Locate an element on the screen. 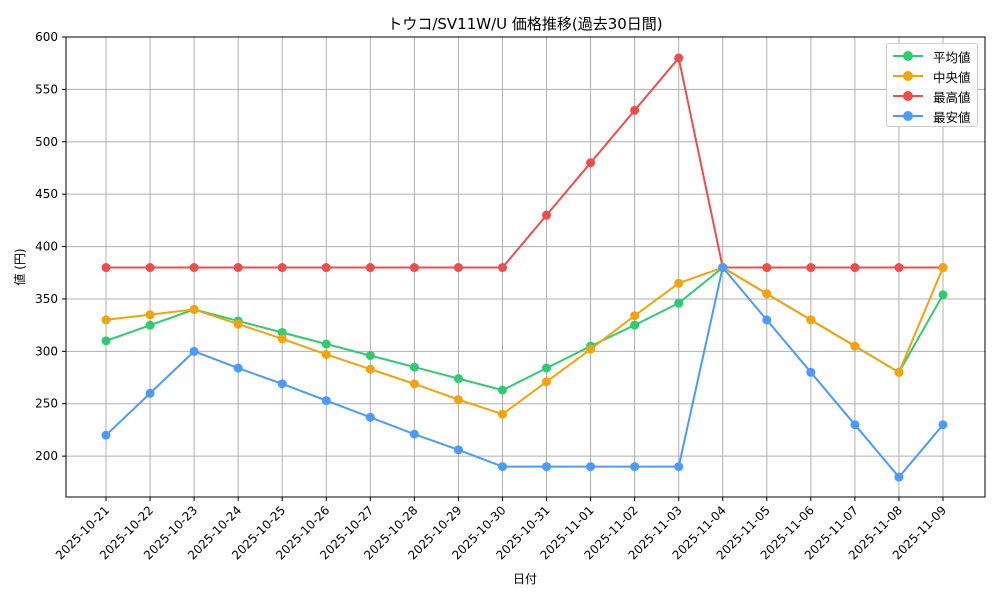 This screenshot has width=1000, height=600. y-tick-label: 400 is located at coordinates (46, 247).